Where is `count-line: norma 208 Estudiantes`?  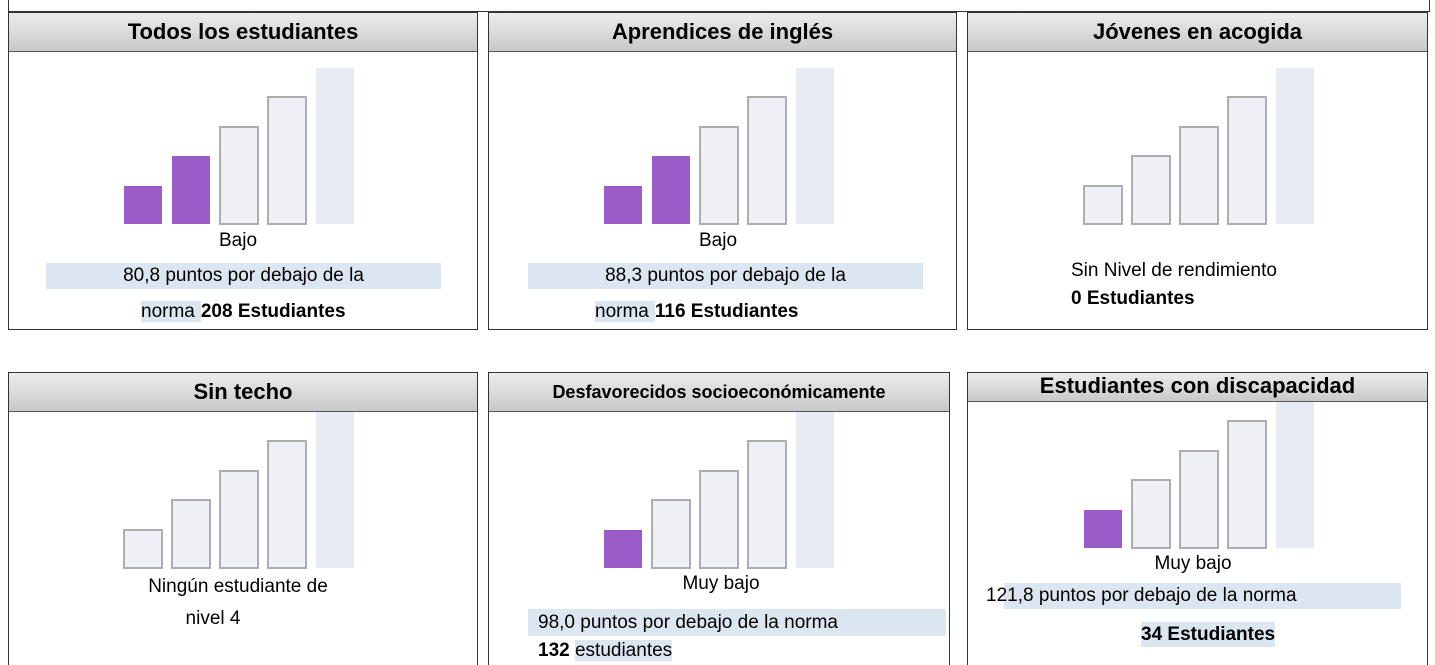 count-line: norma 208 Estudiantes is located at coordinates (243, 312).